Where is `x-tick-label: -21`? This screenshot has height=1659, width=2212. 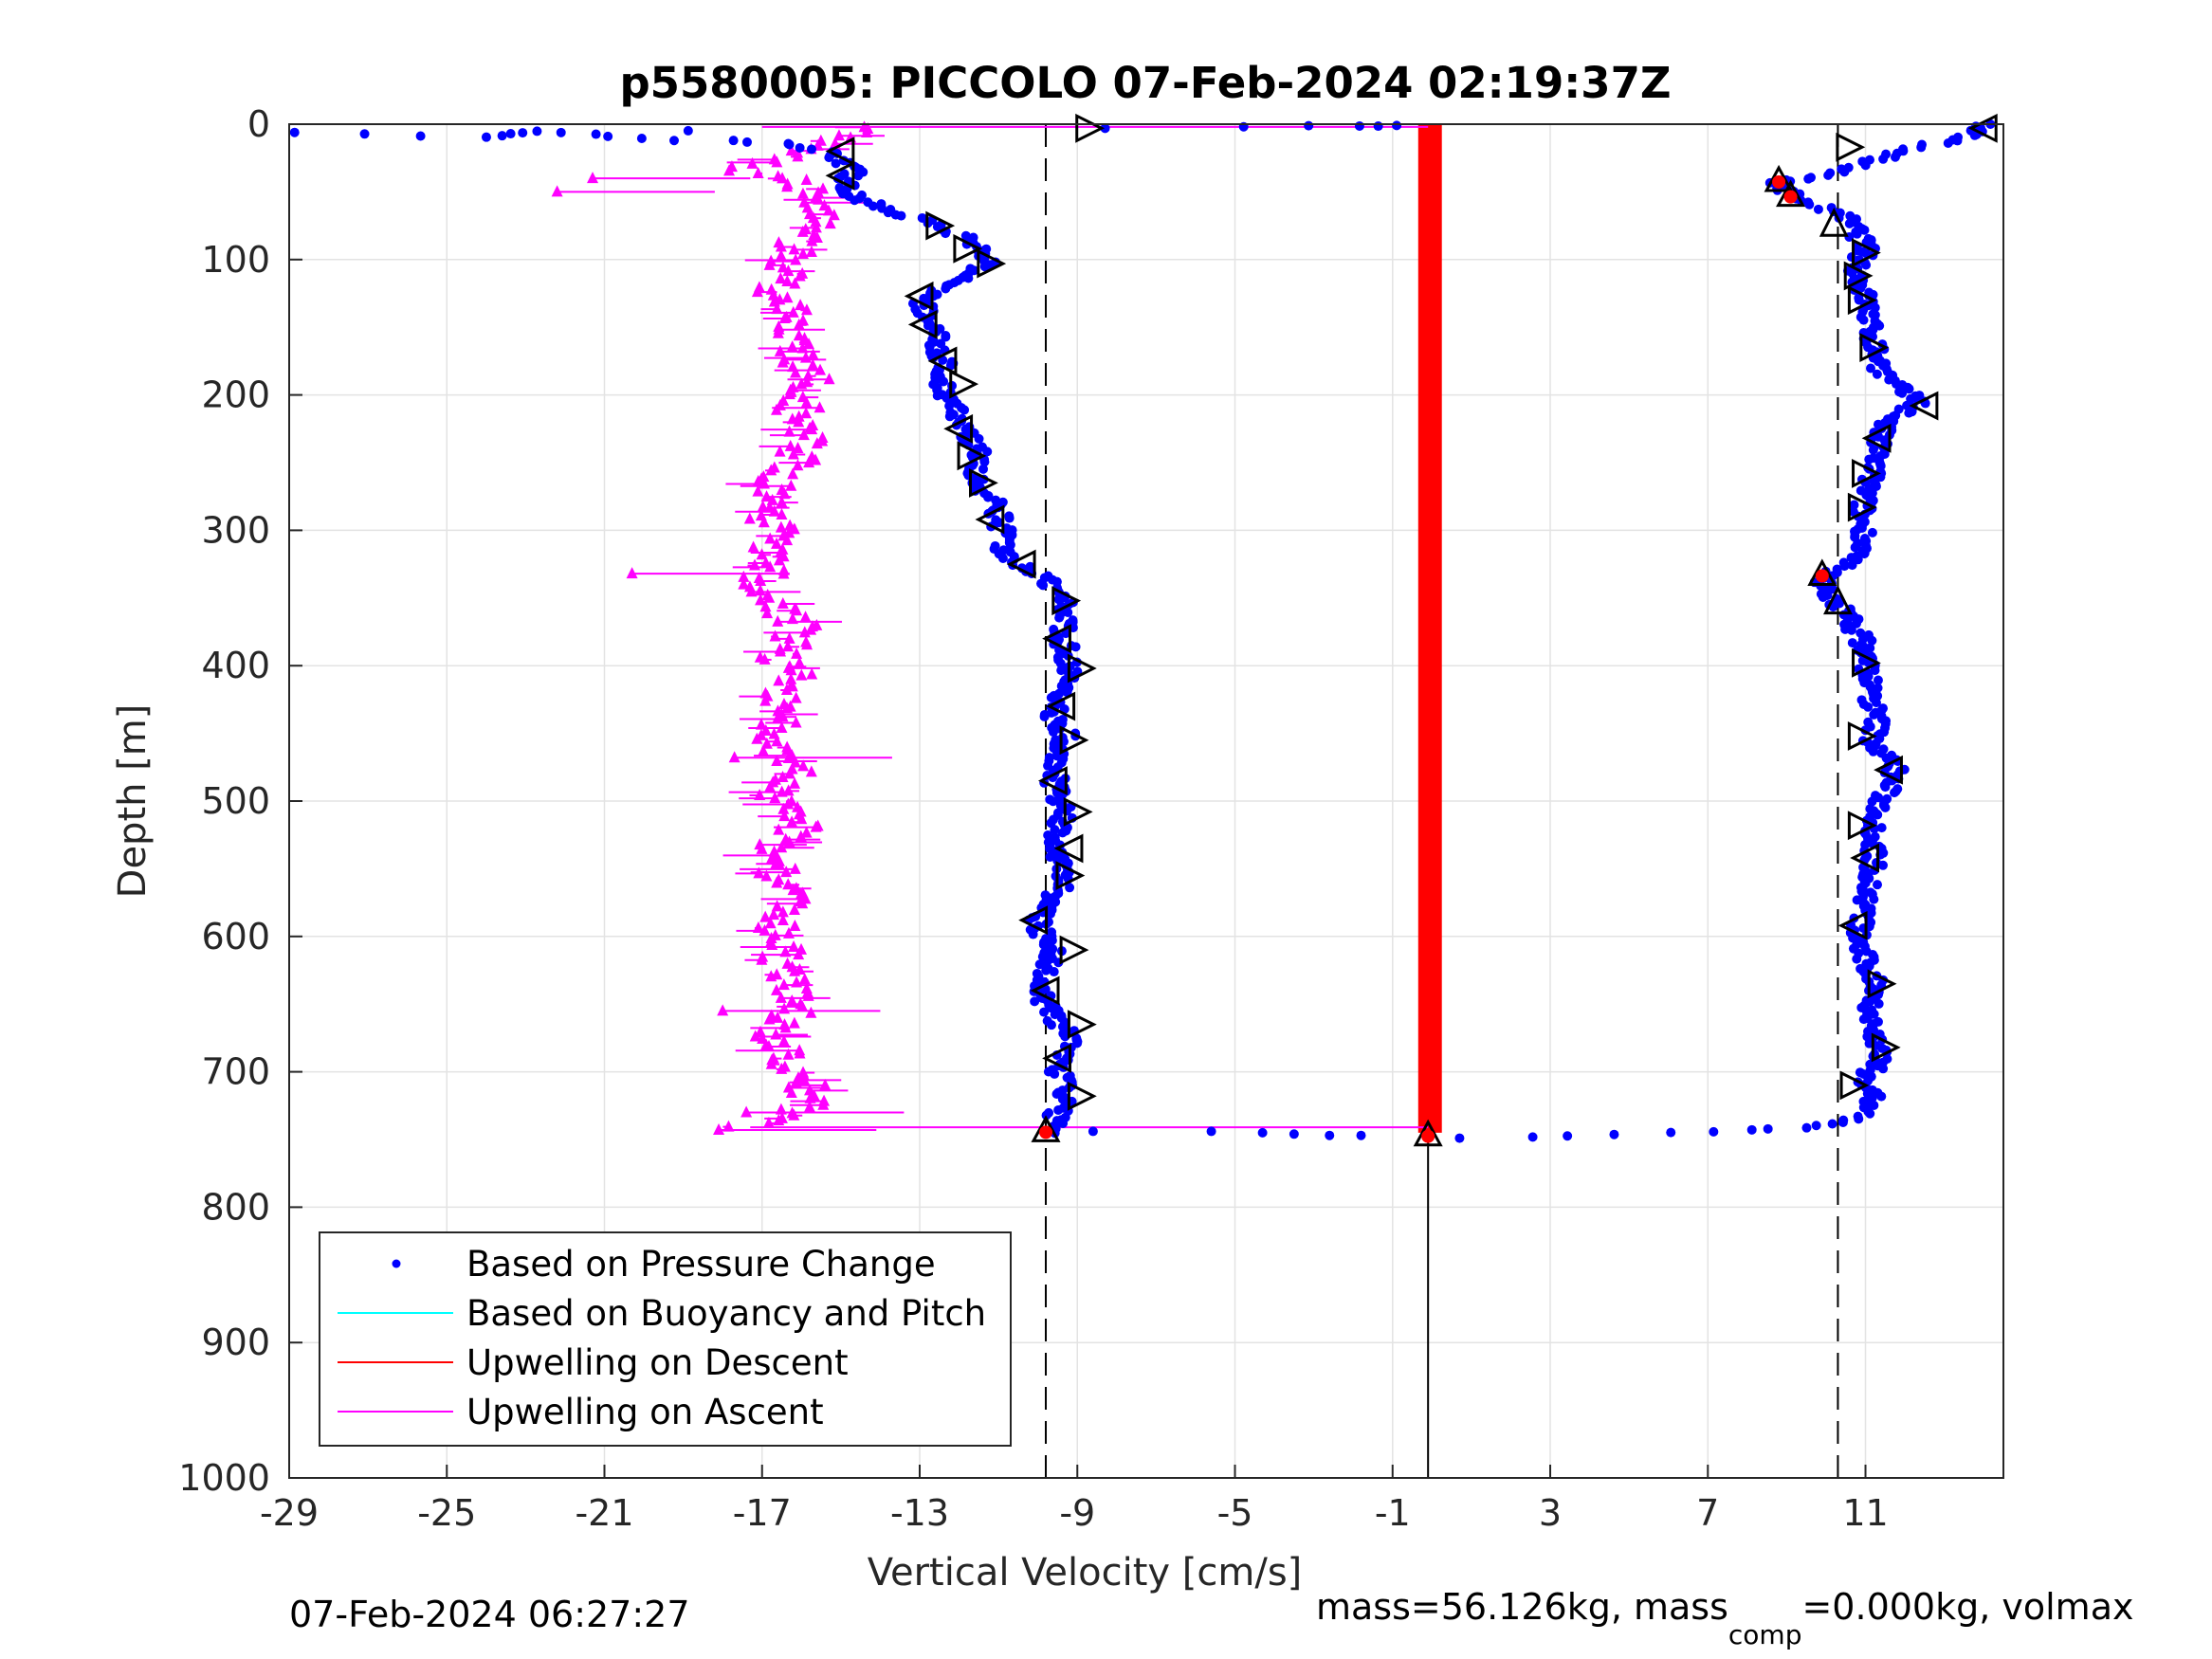 x-tick-label: -21 is located at coordinates (604, 1513).